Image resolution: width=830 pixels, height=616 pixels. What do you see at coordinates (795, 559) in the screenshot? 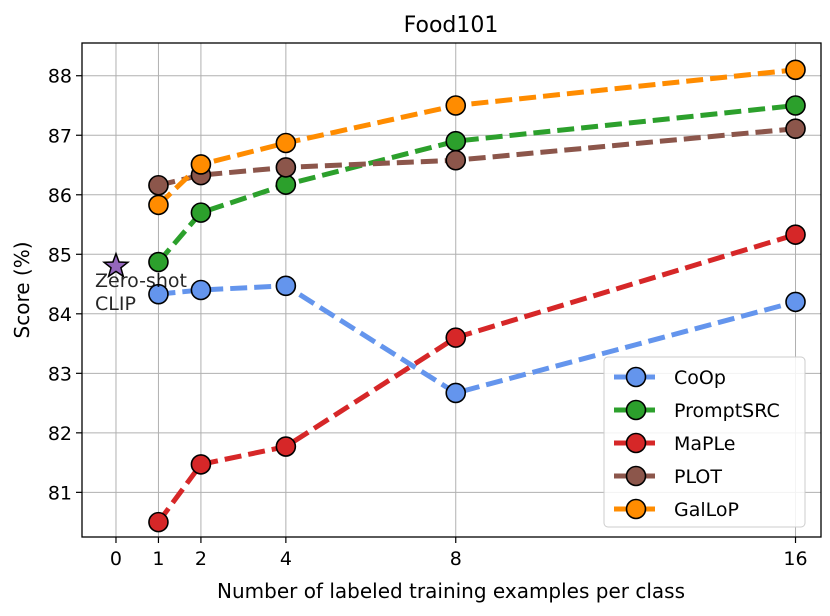
I see `x-tick-label: 16` at bounding box center [795, 559].